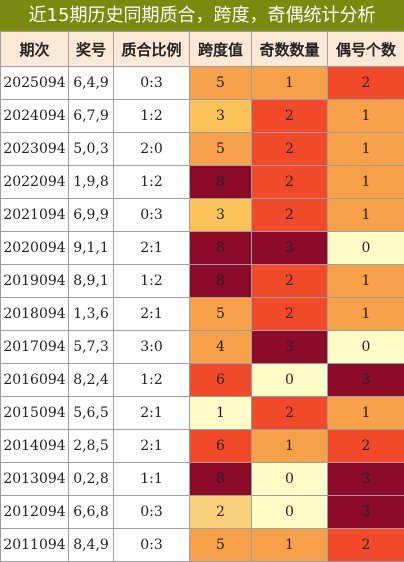 The width and height of the screenshot is (404, 562). What do you see at coordinates (152, 479) in the screenshot?
I see `cell-ratio: 1:1` at bounding box center [152, 479].